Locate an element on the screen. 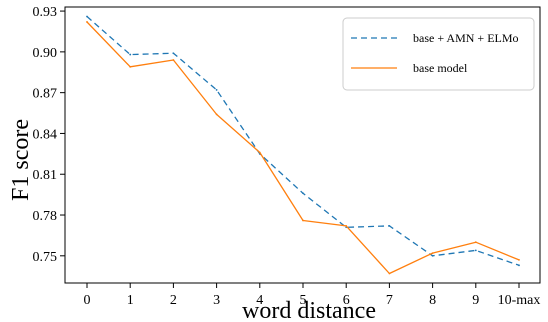 The image size is (548, 322). y-tick-label: 0.87 is located at coordinates (45, 94).